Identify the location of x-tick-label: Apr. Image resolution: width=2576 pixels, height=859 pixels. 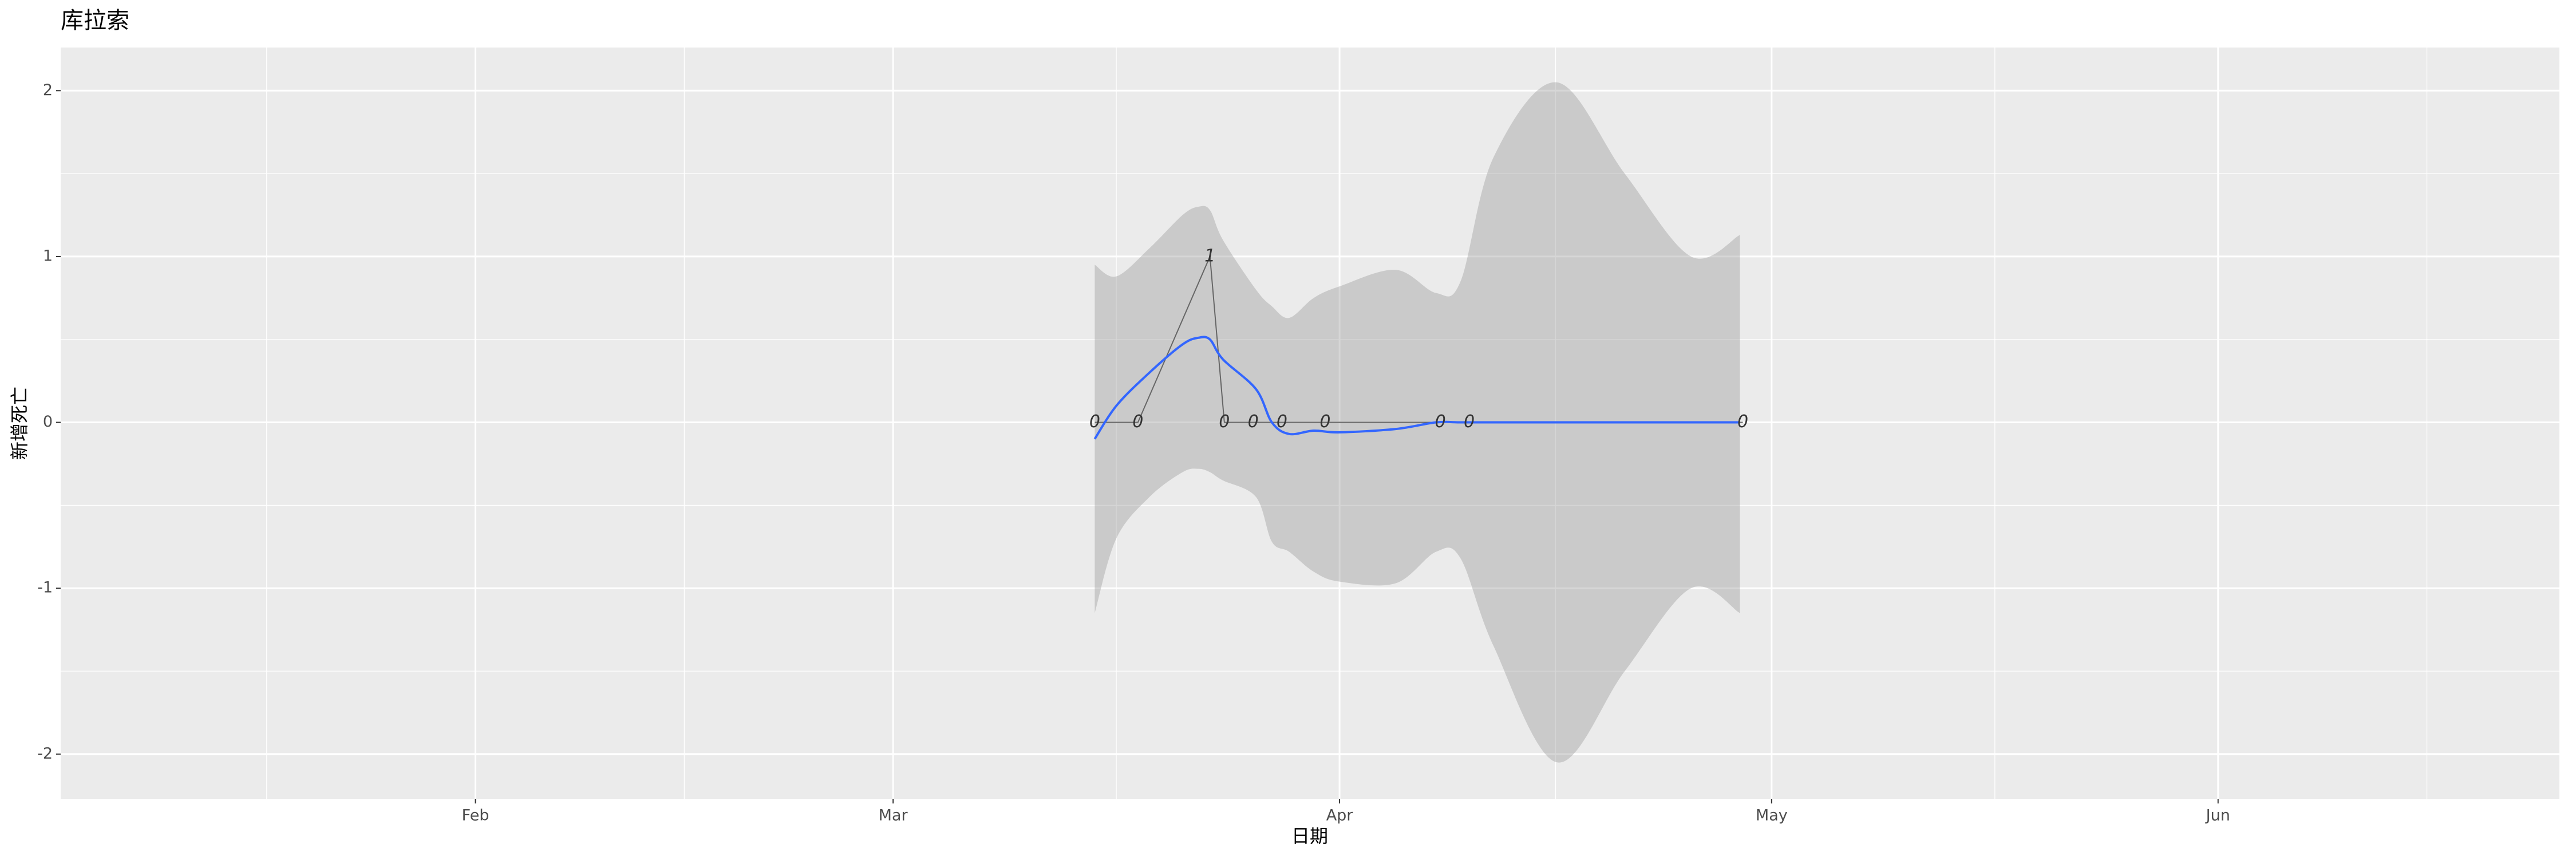
(1340, 816).